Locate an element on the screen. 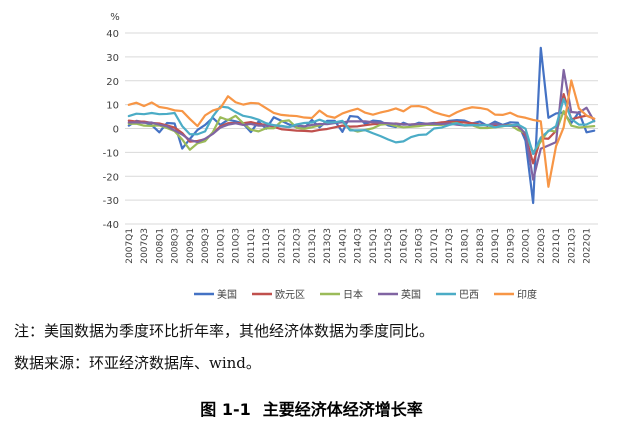 Image resolution: width=623 pixels, height=428 pixels. x-tick-label: 2017Q3 is located at coordinates (450, 246).